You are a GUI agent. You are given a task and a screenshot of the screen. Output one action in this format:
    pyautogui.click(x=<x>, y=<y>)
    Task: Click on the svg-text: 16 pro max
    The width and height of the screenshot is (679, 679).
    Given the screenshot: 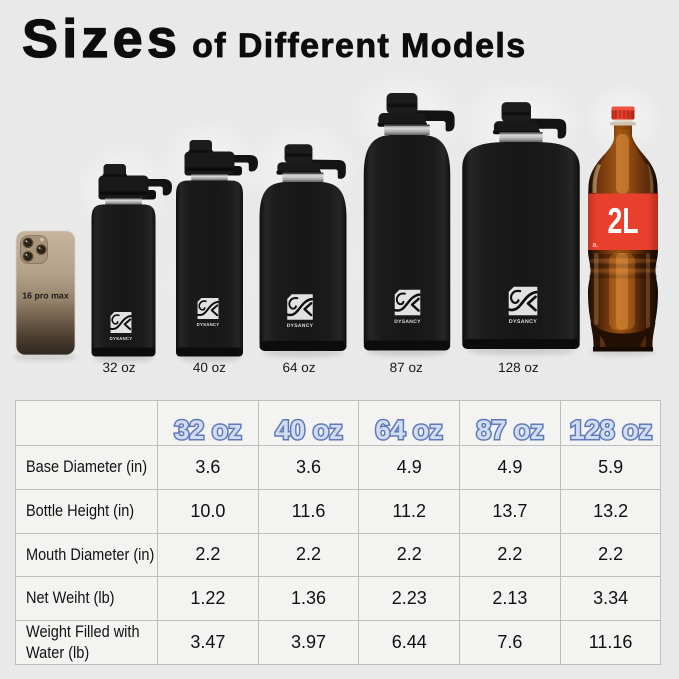 What is the action you would take?
    pyautogui.click(x=45, y=296)
    